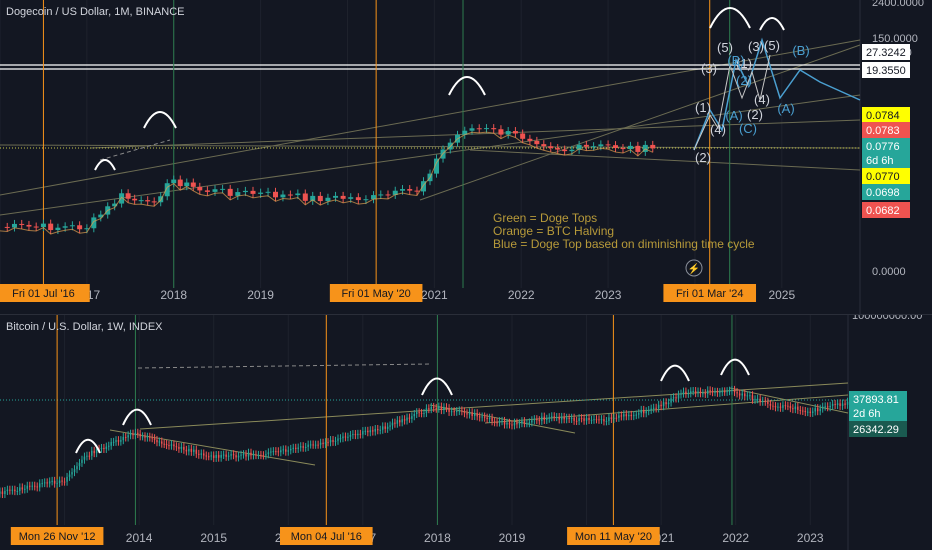 This screenshot has height=550, width=932. What do you see at coordinates (710, 294) in the screenshot?
I see `date-flag: Fri 01 Mar '24` at bounding box center [710, 294].